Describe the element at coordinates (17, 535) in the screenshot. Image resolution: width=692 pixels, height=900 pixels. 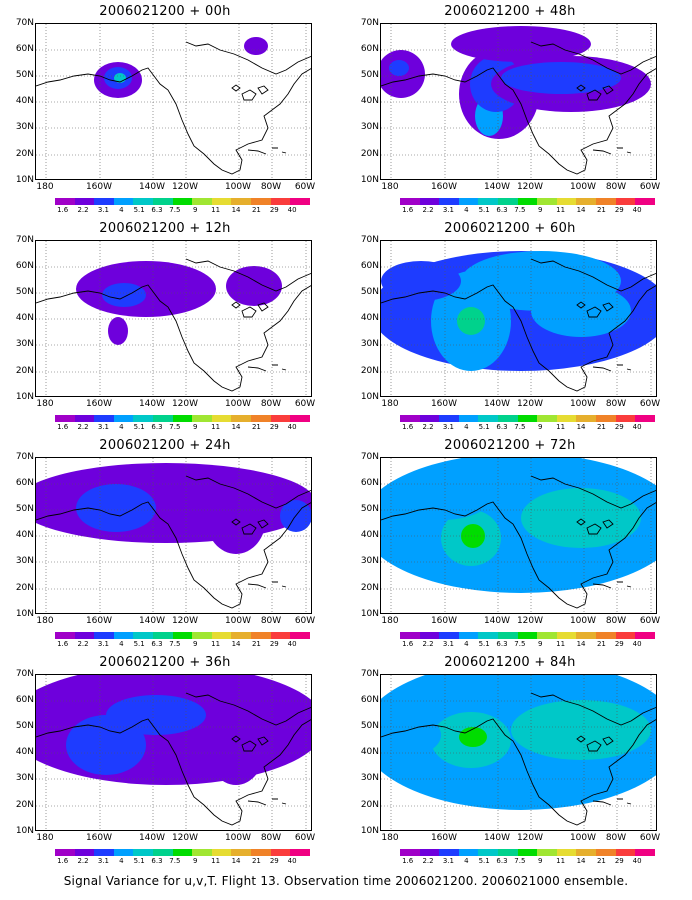
I see `latitude-axis: 70N 60N 50N 40N 30N 20N 10N` at that location.